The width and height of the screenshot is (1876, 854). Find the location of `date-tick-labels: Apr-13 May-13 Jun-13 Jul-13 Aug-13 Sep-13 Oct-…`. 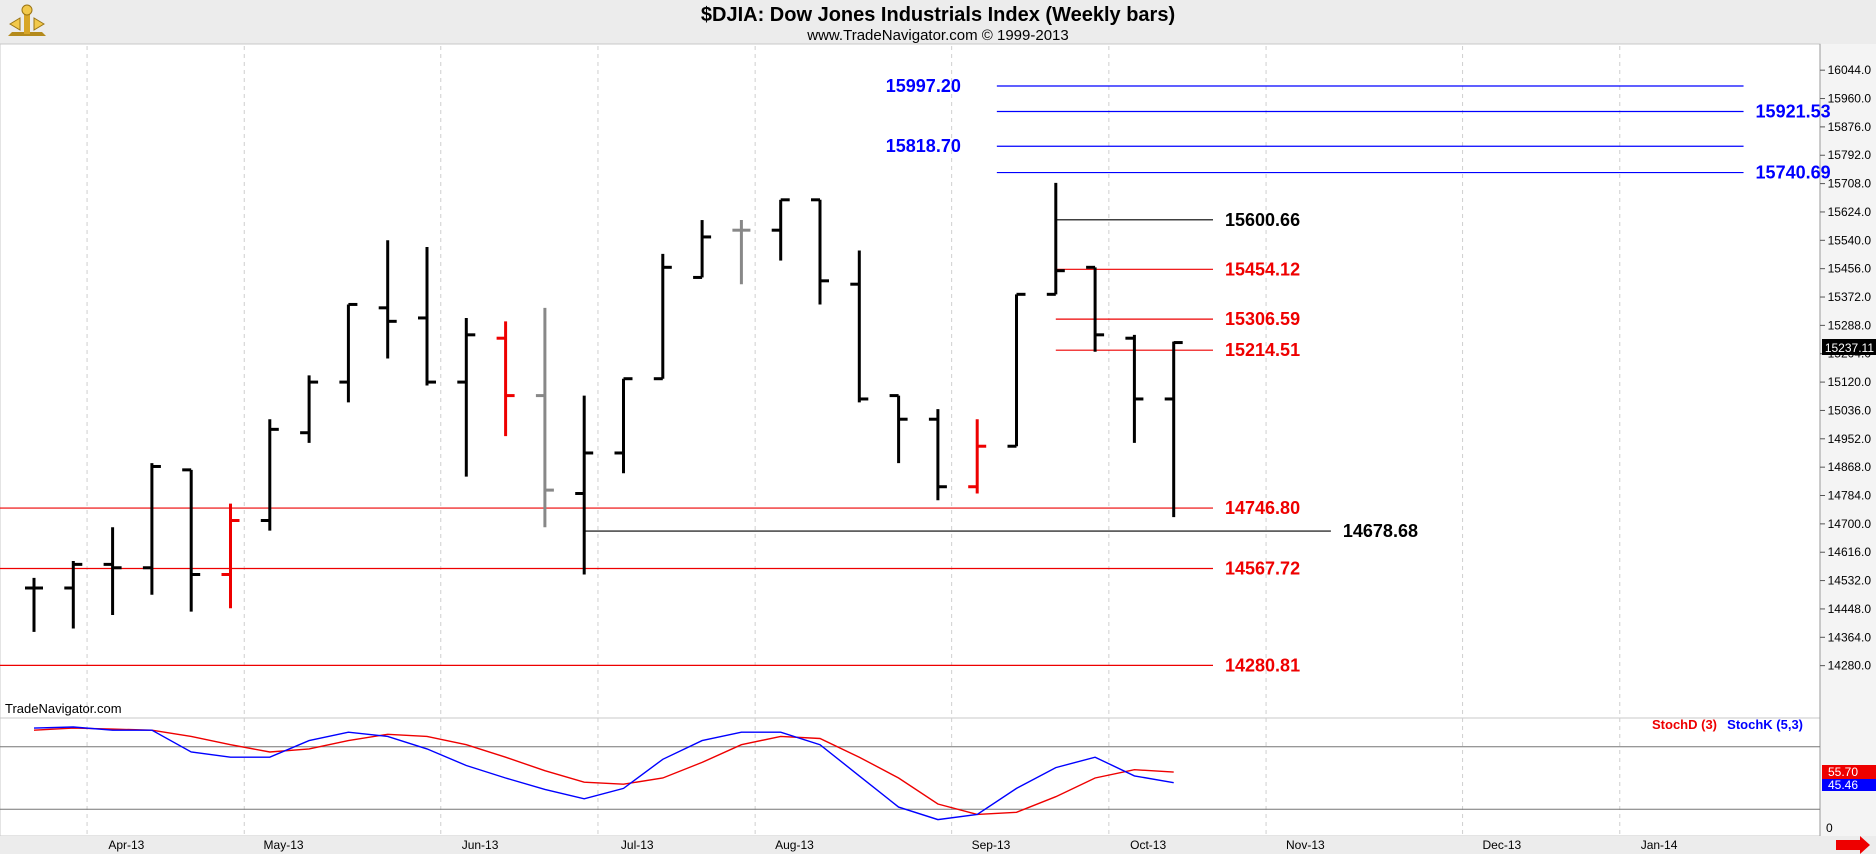

date-tick-labels: Apr-13 May-13 Jun-13 Jul-13 Aug-13 Sep-13 Oct-… is located at coordinates (892, 845).